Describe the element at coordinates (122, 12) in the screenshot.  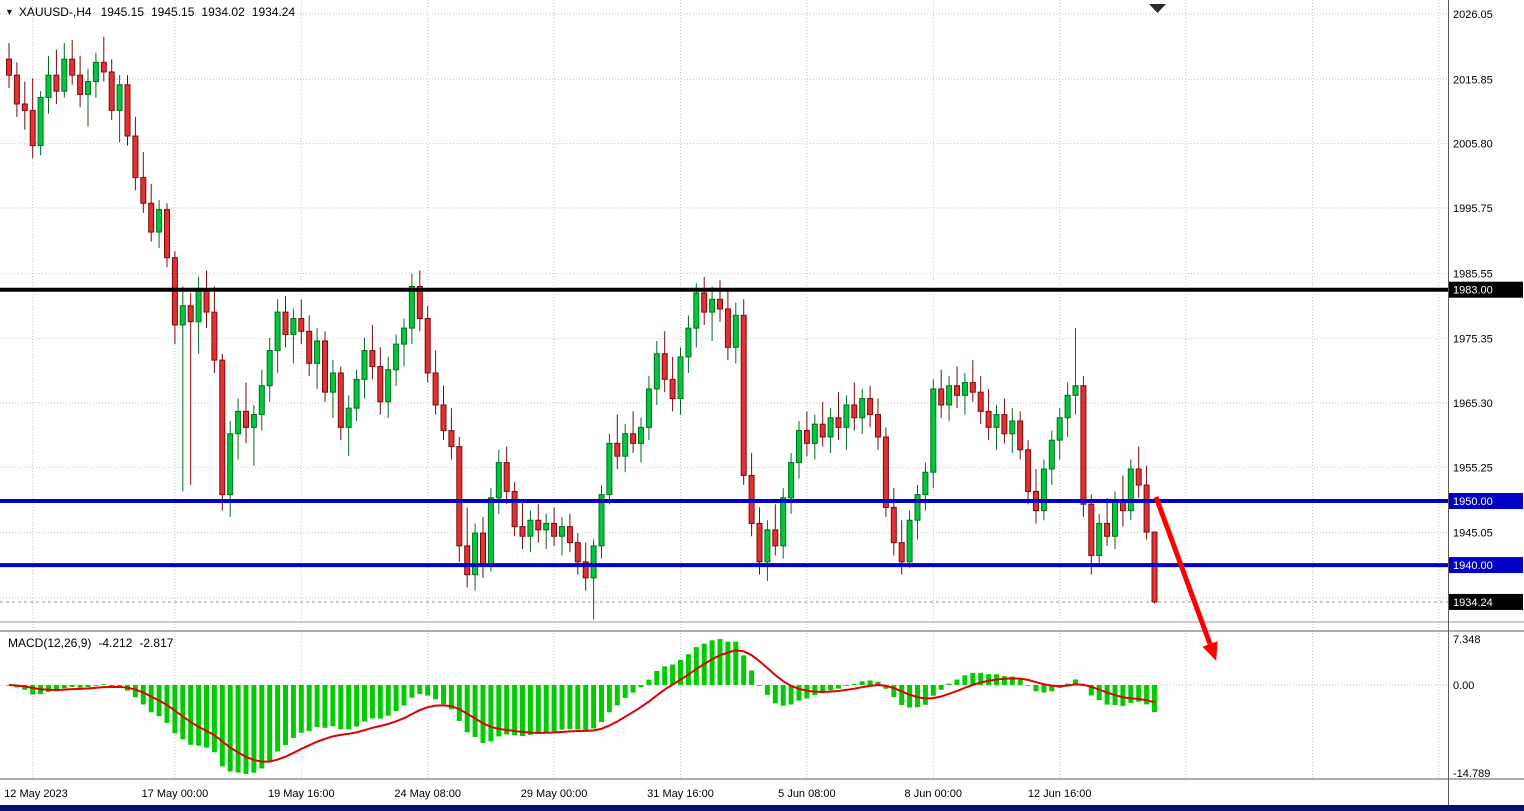
I see `chart-title-open: 1945.15` at that location.